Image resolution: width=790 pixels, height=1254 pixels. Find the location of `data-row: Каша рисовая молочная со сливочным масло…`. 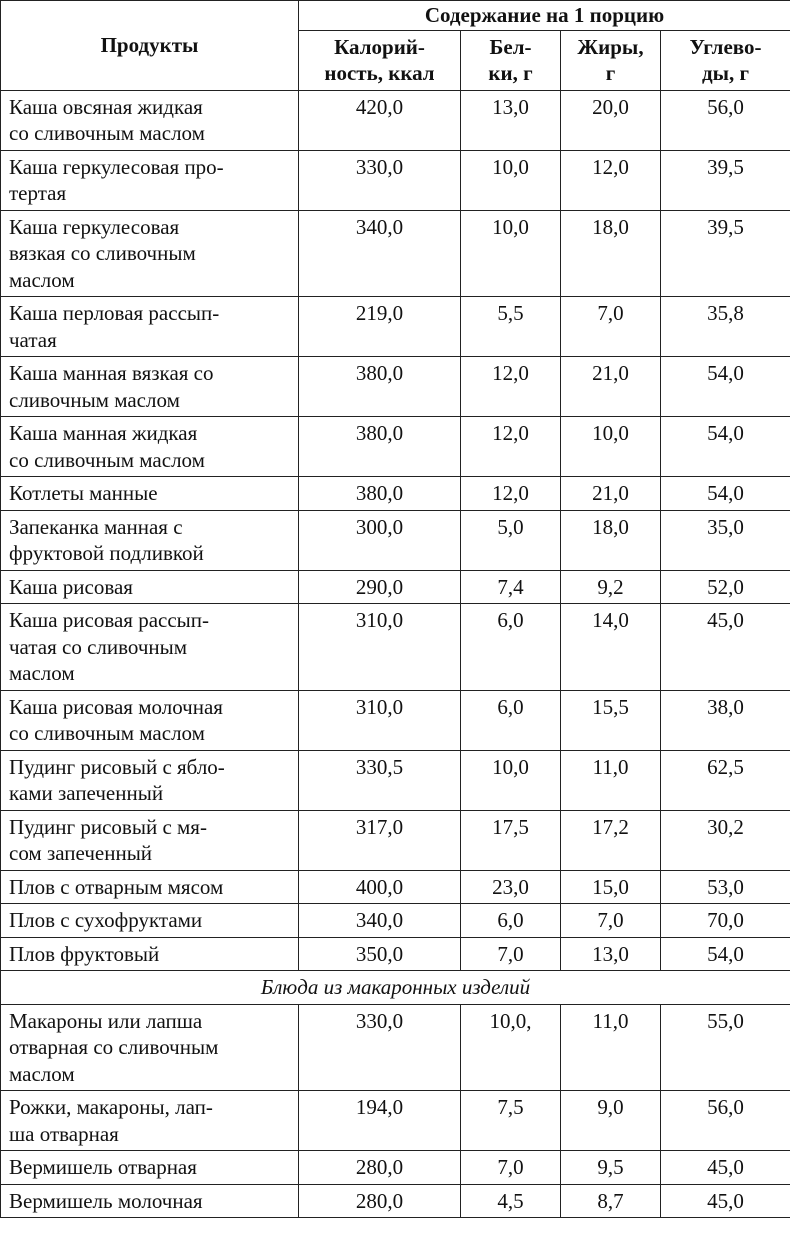

data-row: Каша рисовая молочная со сливочным масло… is located at coordinates (395, 720).